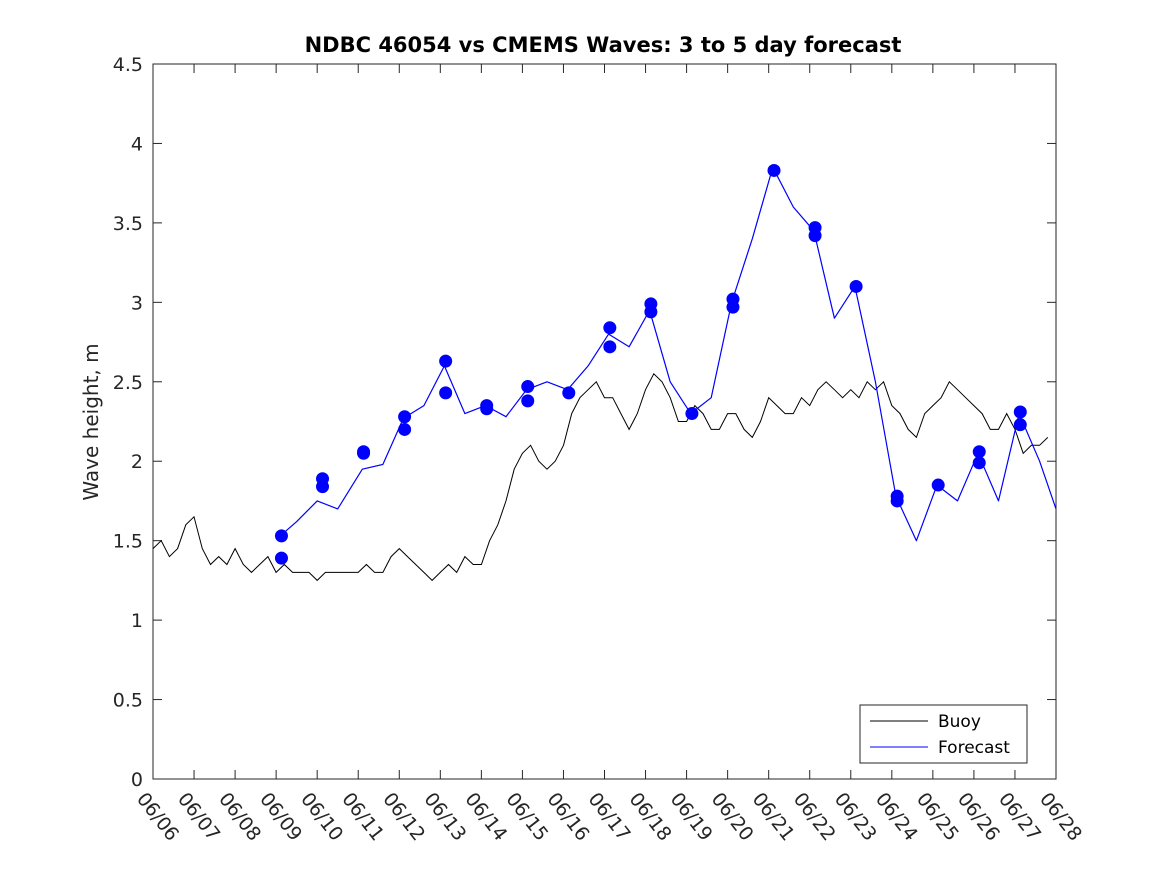  What do you see at coordinates (128, 701) in the screenshot?
I see `y-tick-label: 0.5` at bounding box center [128, 701].